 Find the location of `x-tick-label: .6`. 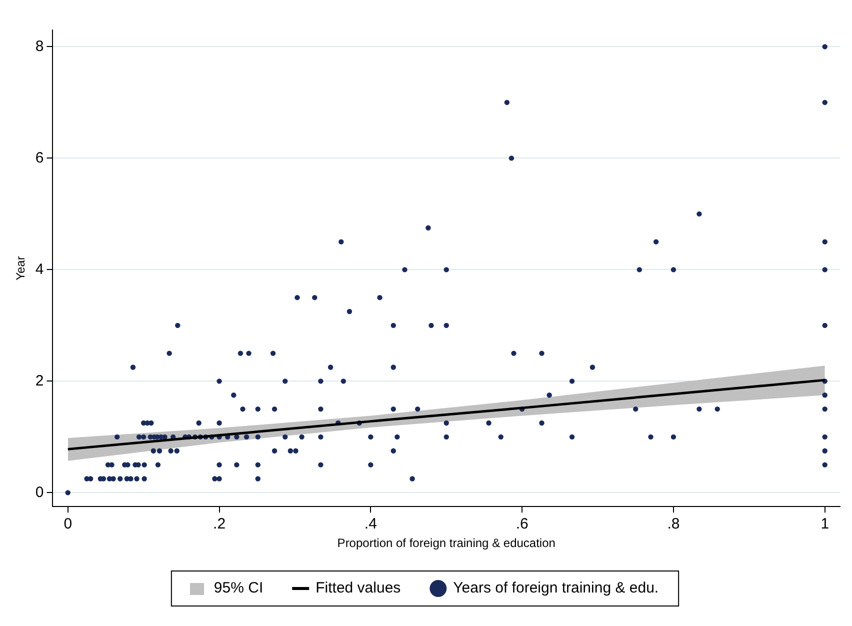

x-tick-label: .6 is located at coordinates (522, 524).